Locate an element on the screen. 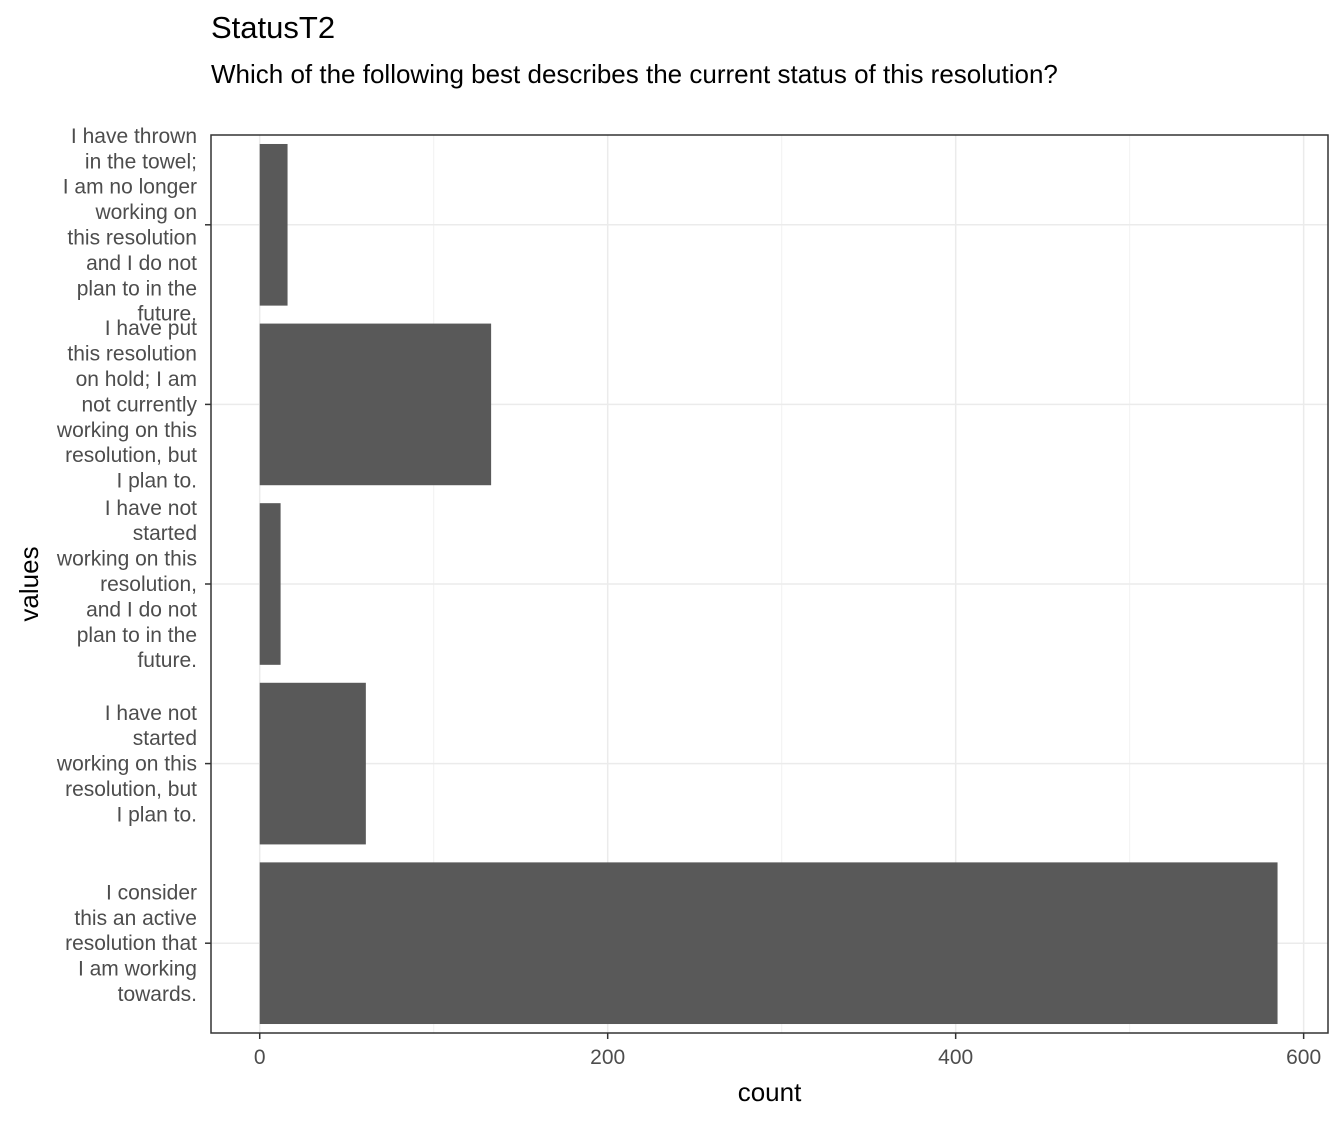 Image resolution: width=1344 pixels, height=1122 pixels. x-tick-label: 400 is located at coordinates (955, 1057).